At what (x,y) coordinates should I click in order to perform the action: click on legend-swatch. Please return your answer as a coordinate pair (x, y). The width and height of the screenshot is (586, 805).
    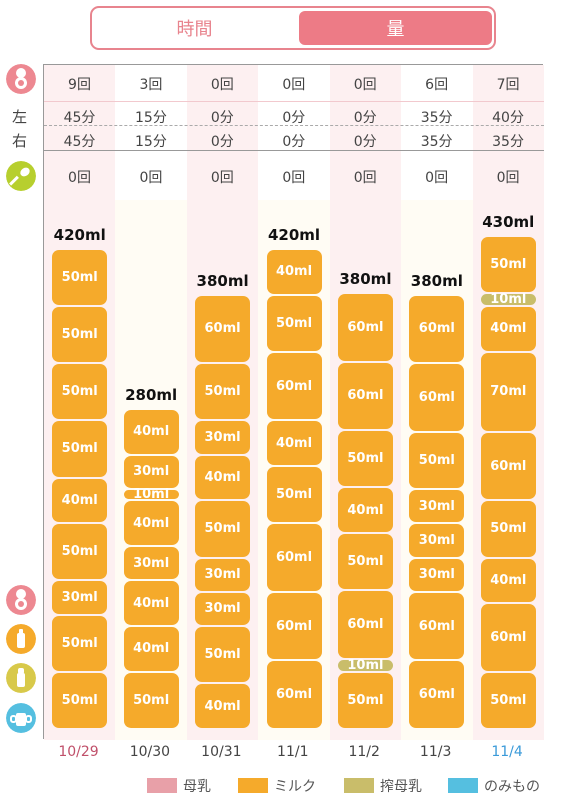
    Looking at the image, I should click on (253, 785).